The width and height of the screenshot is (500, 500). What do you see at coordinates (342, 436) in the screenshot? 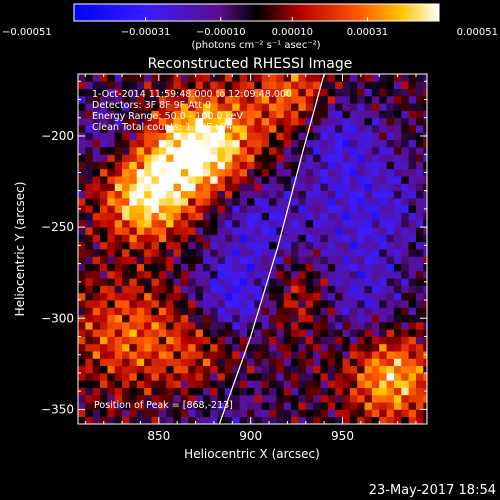
I see `x-tick-label: 950` at bounding box center [342, 436].